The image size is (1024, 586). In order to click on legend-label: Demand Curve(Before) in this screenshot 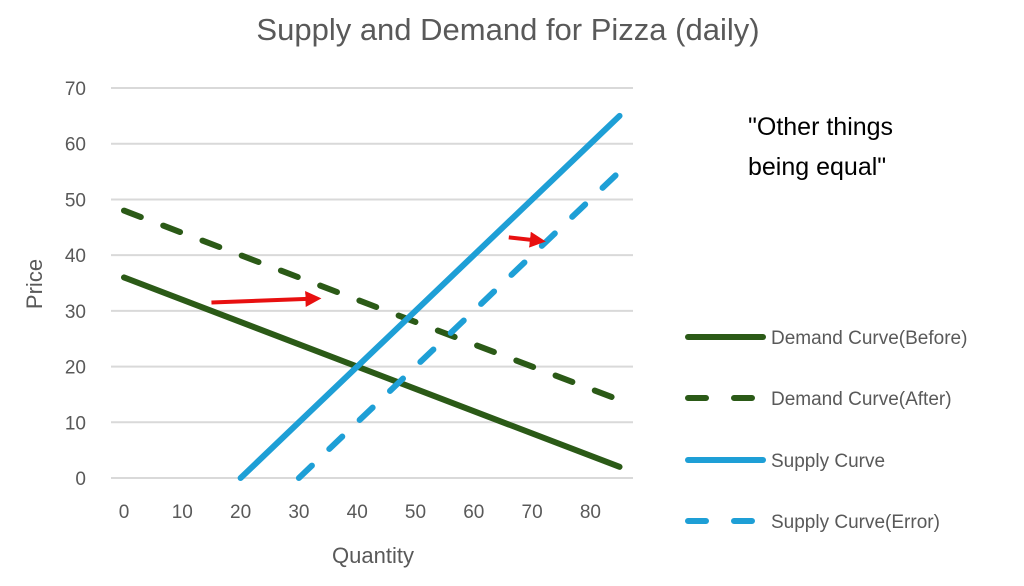, I will do `click(869, 338)`.